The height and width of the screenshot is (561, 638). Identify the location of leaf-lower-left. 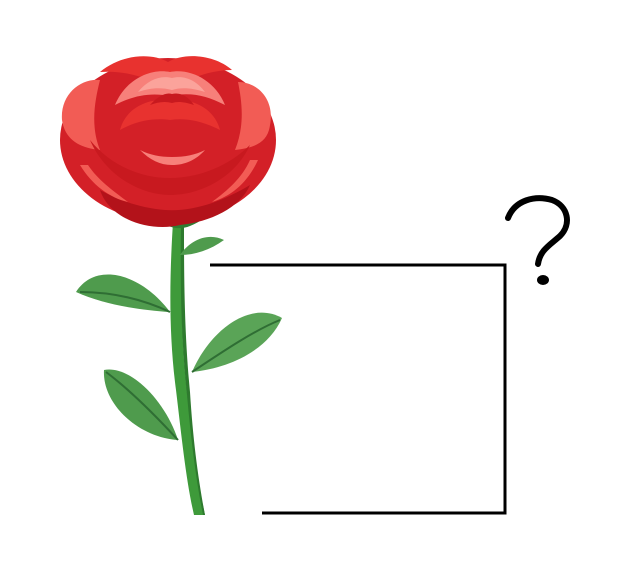
(141, 405).